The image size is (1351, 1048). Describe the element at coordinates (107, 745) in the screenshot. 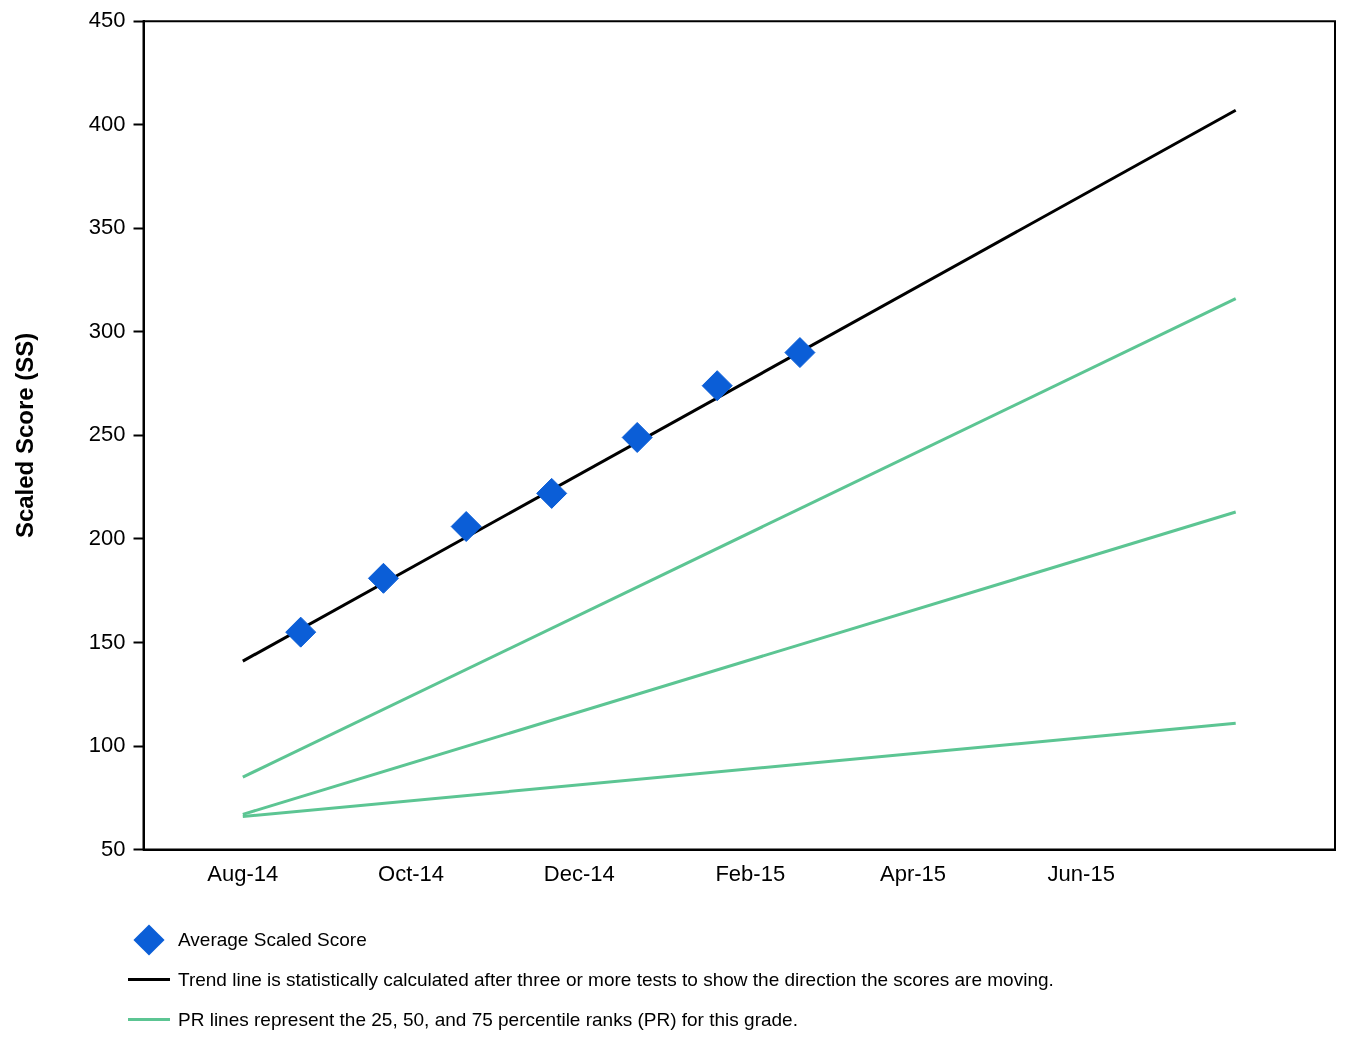

I see `y-tick-label: 100` at that location.